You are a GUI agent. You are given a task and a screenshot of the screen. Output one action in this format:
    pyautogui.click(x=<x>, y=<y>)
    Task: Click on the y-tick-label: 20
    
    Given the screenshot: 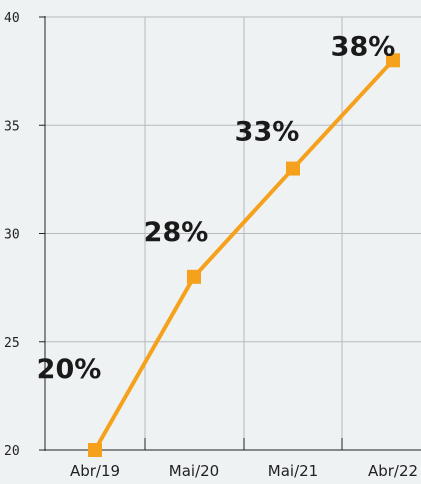 What is the action you would take?
    pyautogui.click(x=12, y=451)
    